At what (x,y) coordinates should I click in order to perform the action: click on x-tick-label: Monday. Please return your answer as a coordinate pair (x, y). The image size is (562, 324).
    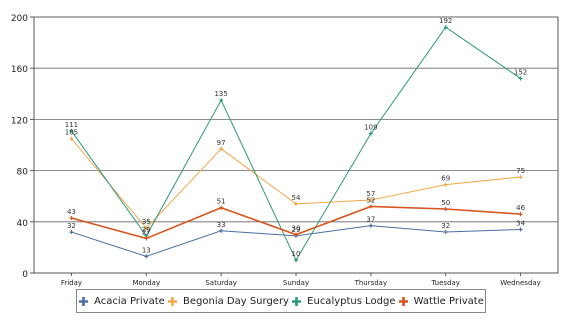
    Looking at the image, I should click on (146, 283).